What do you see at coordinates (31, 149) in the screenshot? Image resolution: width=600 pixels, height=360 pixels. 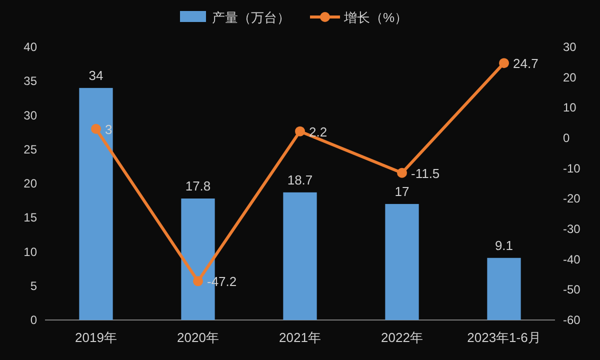 I see `y-tick-label: 25` at bounding box center [31, 149].